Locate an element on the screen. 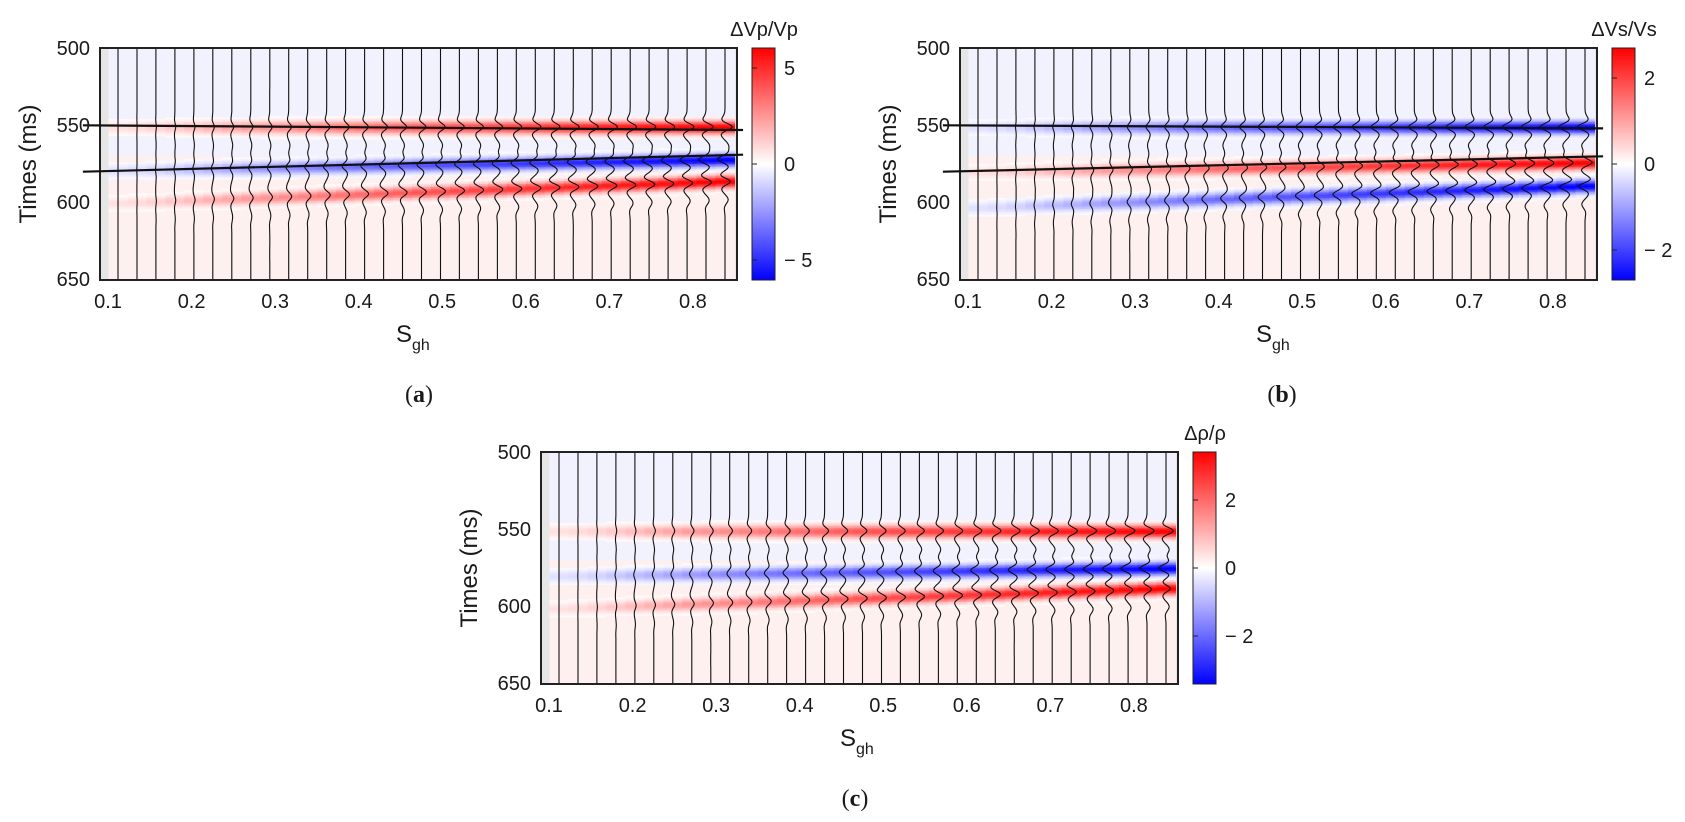 Image resolution: width=1685 pixels, height=822 pixels. heatmap-a is located at coordinates (418, 164).